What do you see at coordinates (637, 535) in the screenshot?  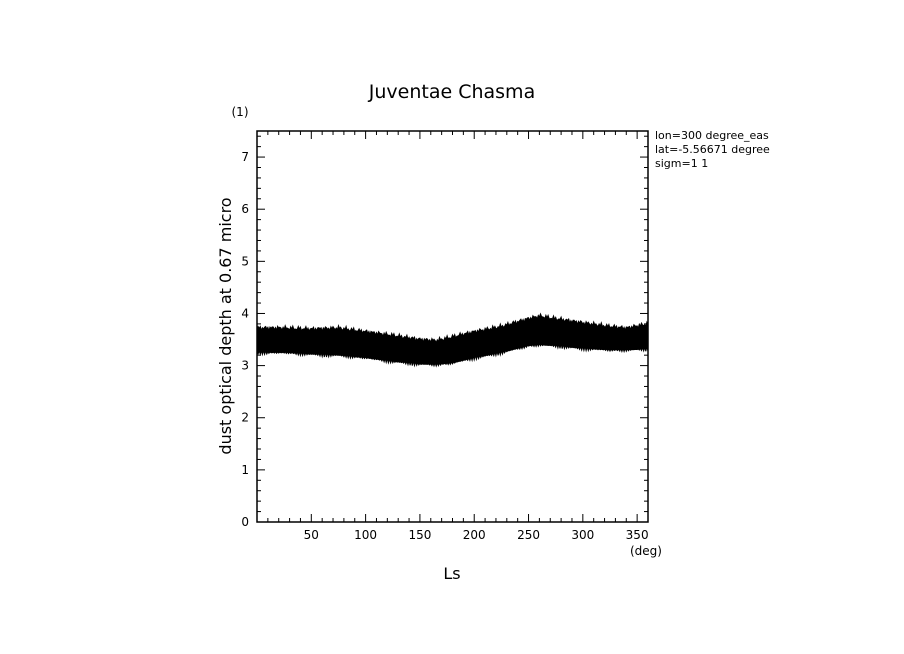 I see `x-tick-label: 350` at bounding box center [637, 535].